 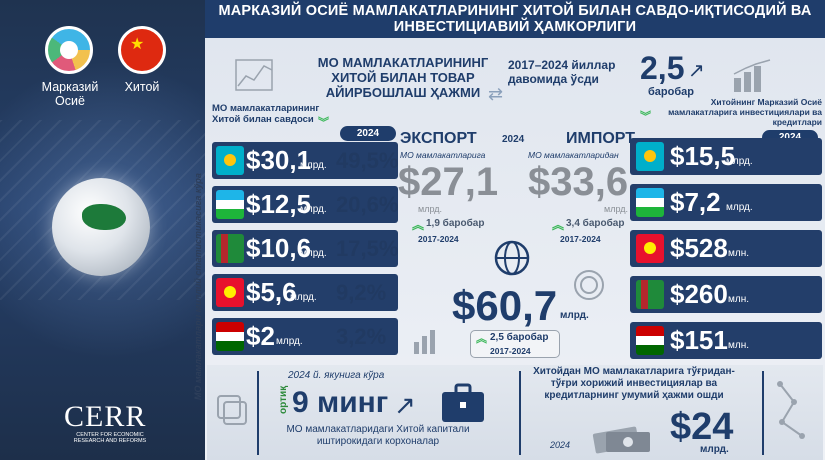 I want to click on total-growth-box, so click(x=515, y=344).